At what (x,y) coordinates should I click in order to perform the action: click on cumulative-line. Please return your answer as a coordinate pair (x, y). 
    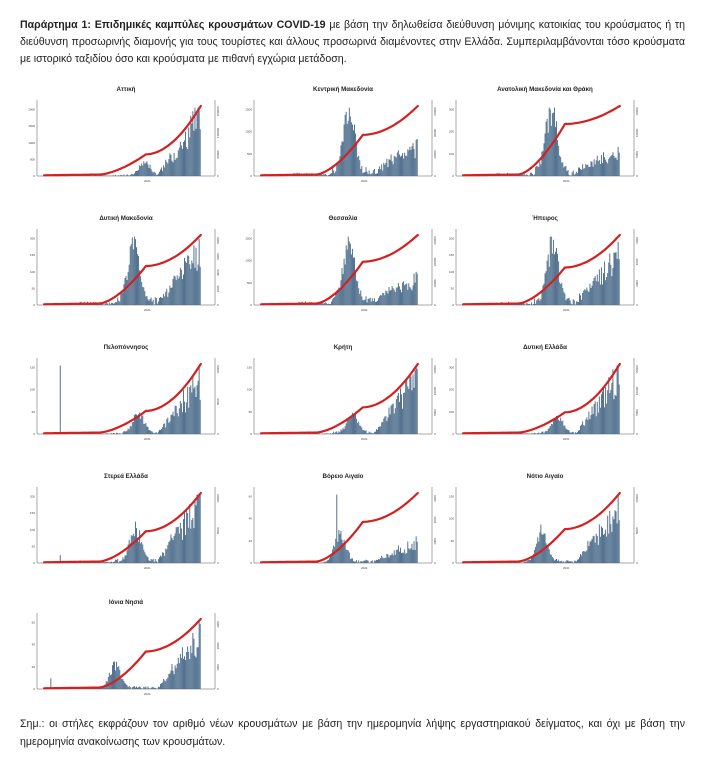
    Looking at the image, I should click on (122, 269).